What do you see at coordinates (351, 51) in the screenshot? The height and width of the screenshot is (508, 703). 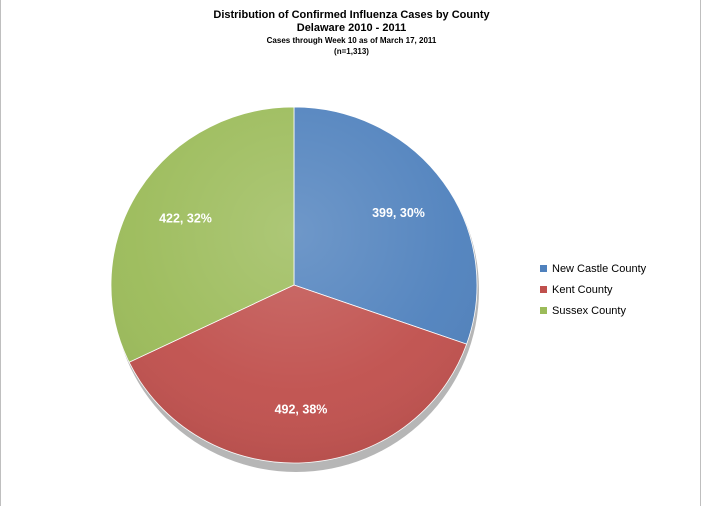 I see `chart-subtitle-n: (n=1,313)` at bounding box center [351, 51].